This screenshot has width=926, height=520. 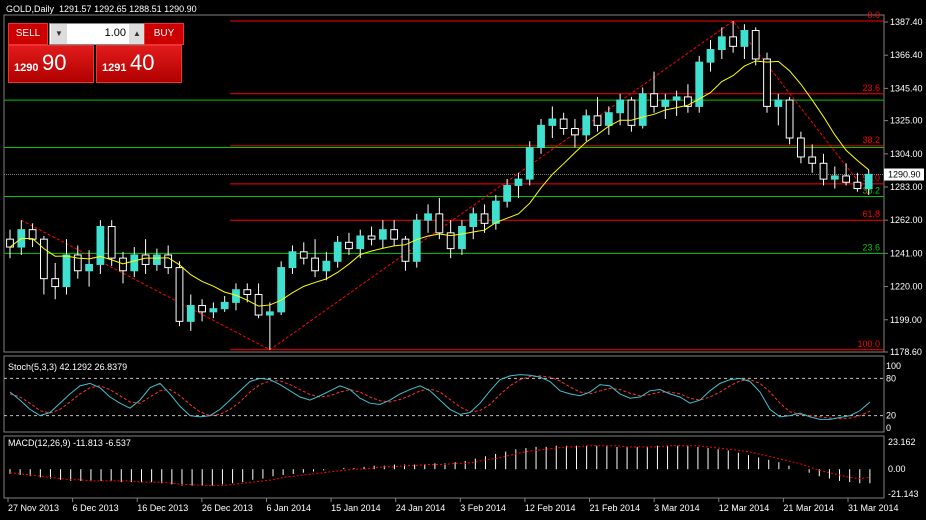 What do you see at coordinates (873, 15) in the screenshot?
I see `fib-level-label: 0.0` at bounding box center [873, 15].